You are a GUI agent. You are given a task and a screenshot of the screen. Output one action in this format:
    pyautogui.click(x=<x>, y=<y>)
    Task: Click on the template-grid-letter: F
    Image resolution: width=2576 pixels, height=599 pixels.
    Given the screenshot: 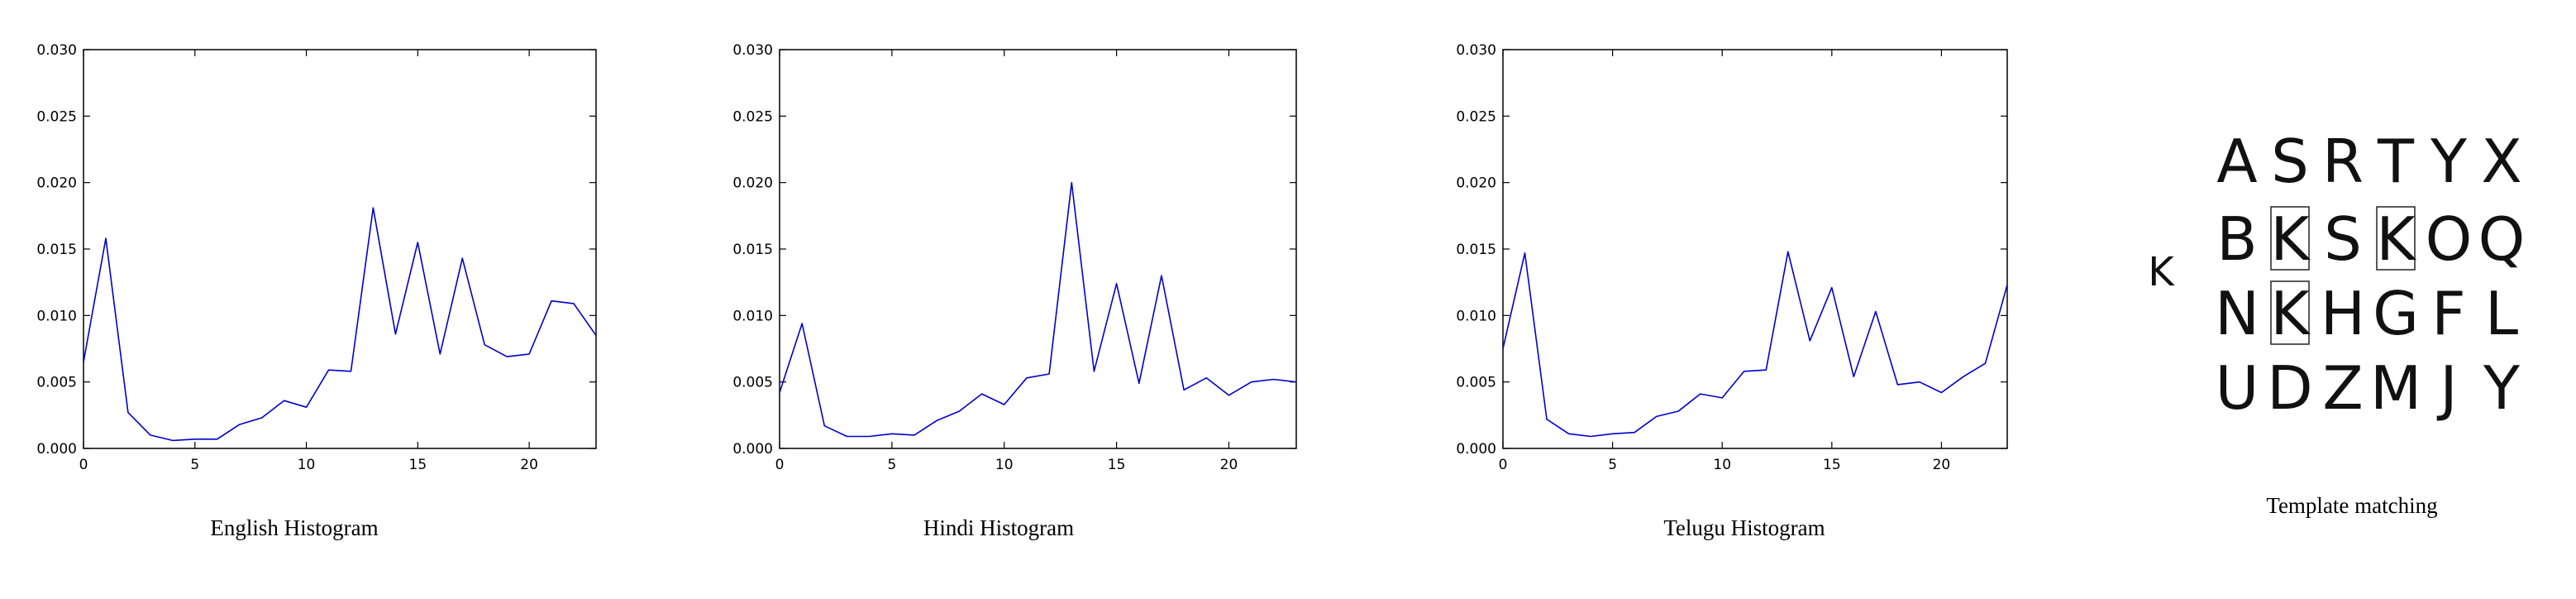 What is the action you would take?
    pyautogui.click(x=2448, y=314)
    